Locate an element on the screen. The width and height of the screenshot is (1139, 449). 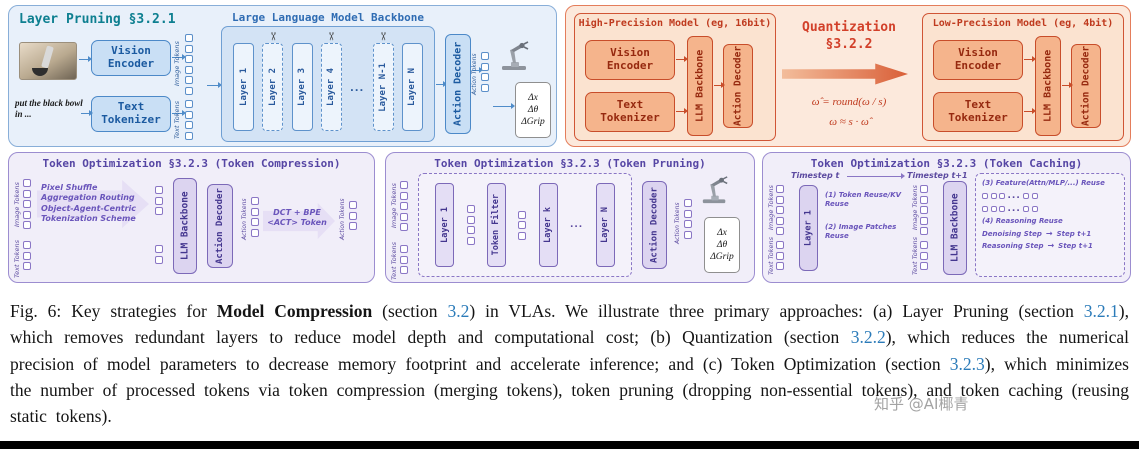
watermark: 知乎 @AI椰青 is located at coordinates (921, 404).